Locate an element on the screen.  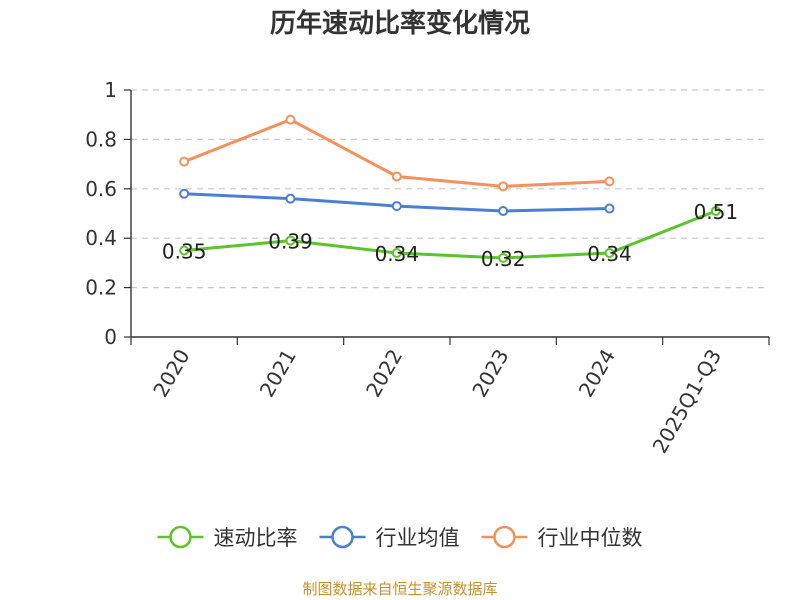
series-line is located at coordinates (450, 234).